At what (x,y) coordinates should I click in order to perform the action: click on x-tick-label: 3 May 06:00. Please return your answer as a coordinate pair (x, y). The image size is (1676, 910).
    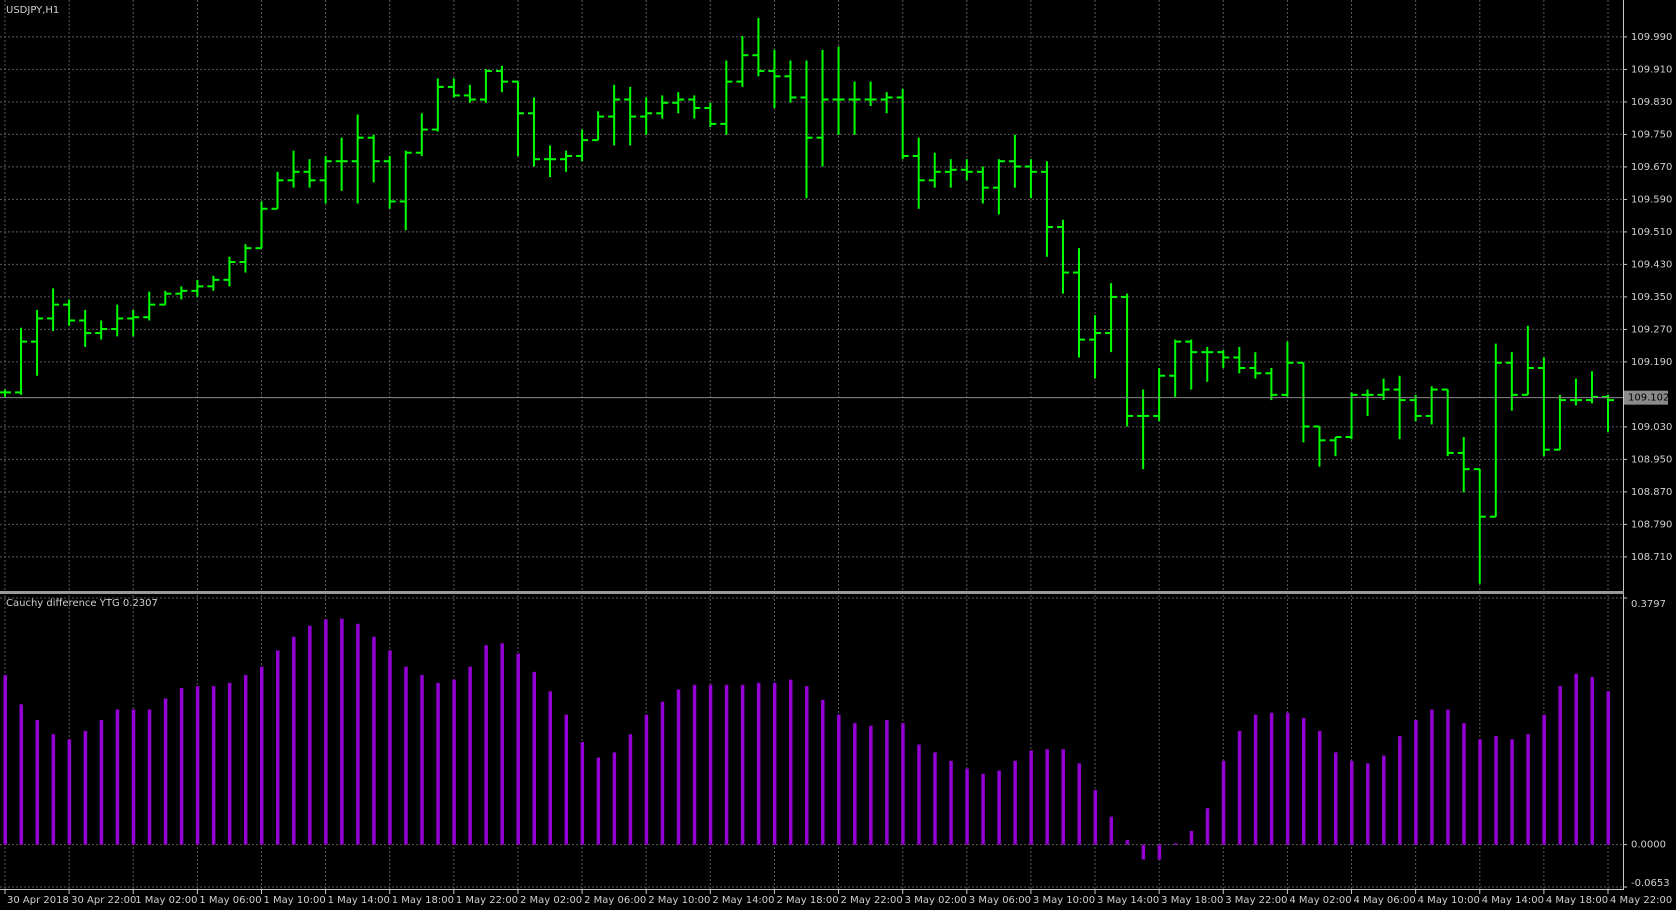
    Looking at the image, I should click on (1000, 900).